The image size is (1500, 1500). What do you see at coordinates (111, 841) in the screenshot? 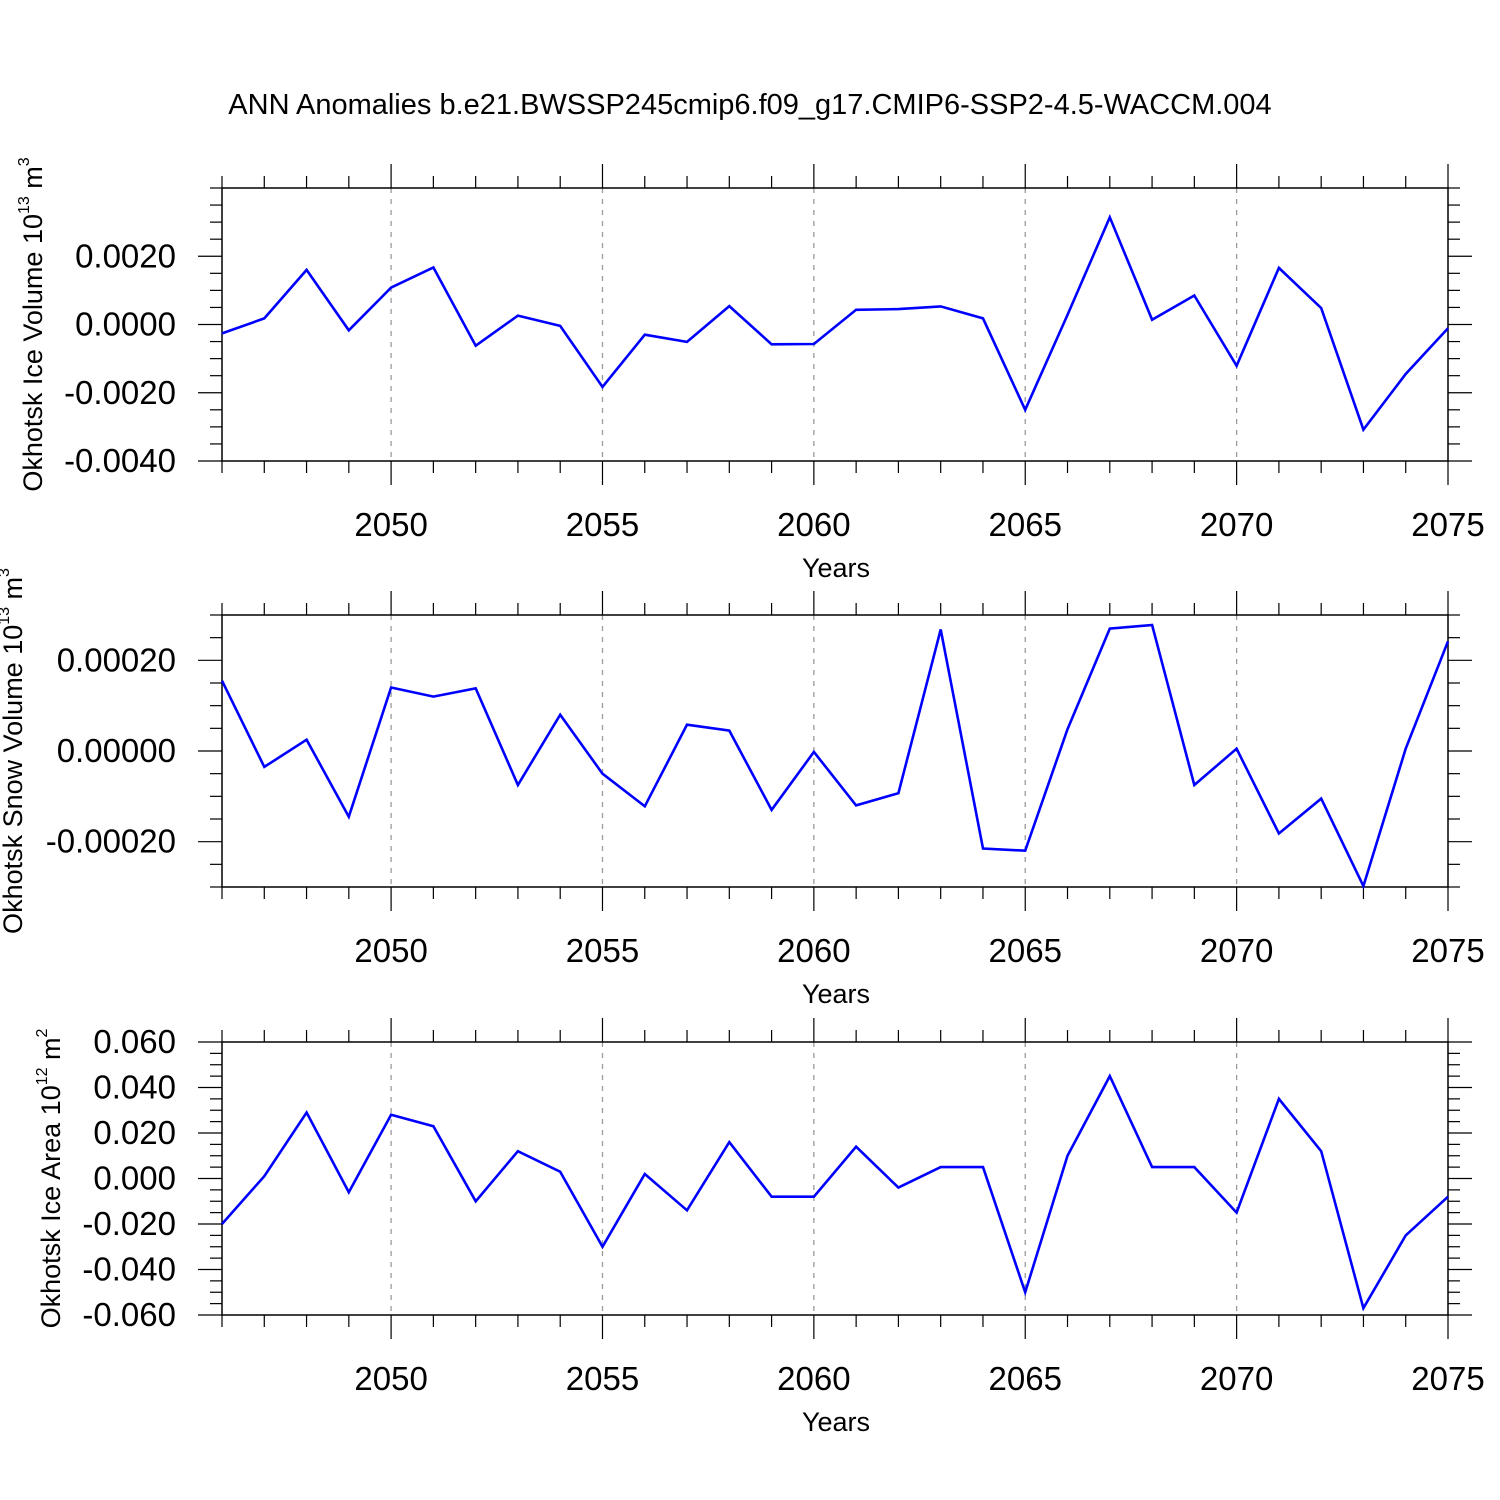
I see `y-tick-label: -0.00020` at bounding box center [111, 841].